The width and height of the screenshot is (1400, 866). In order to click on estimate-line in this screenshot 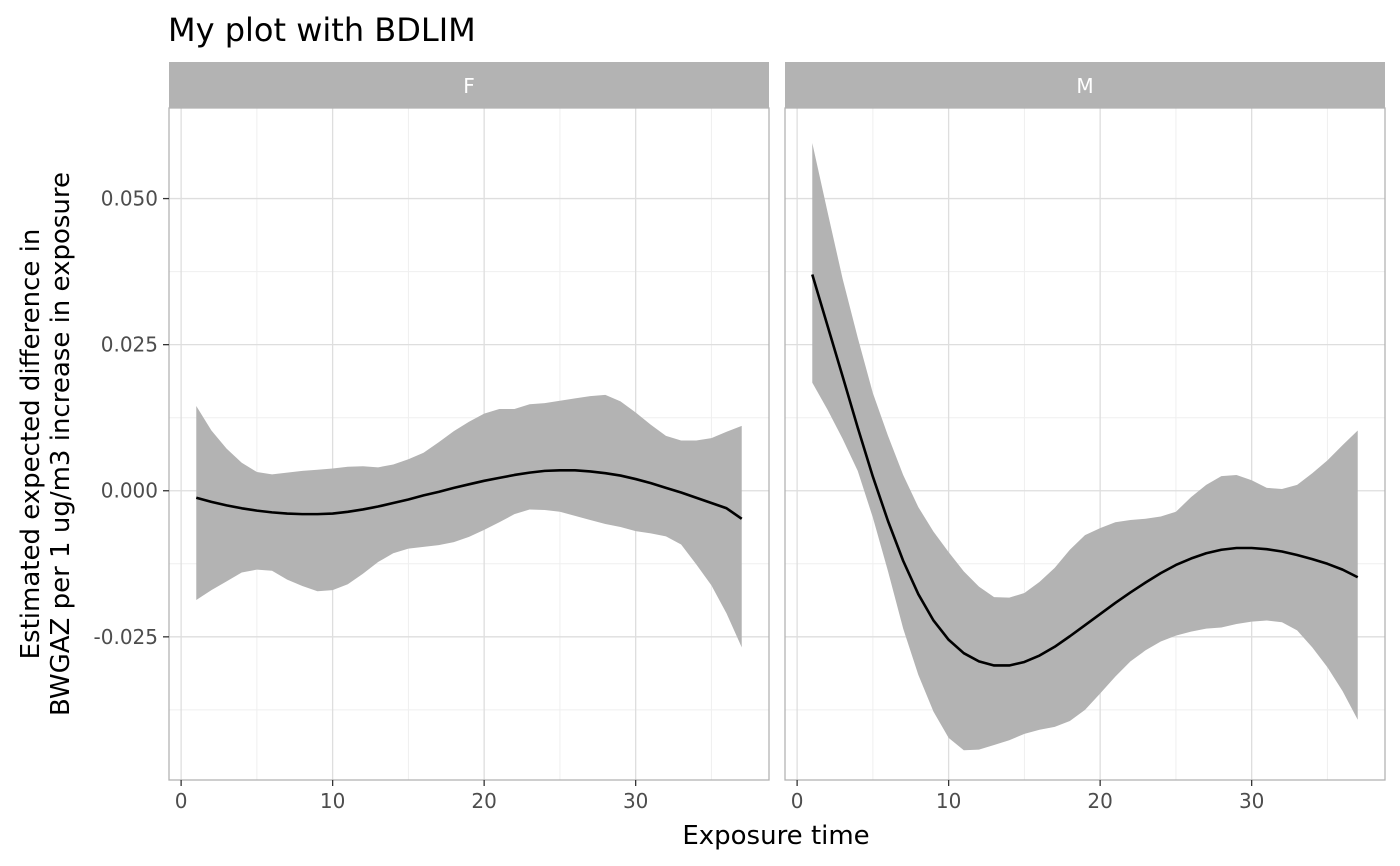, I will do `click(469, 494)`.